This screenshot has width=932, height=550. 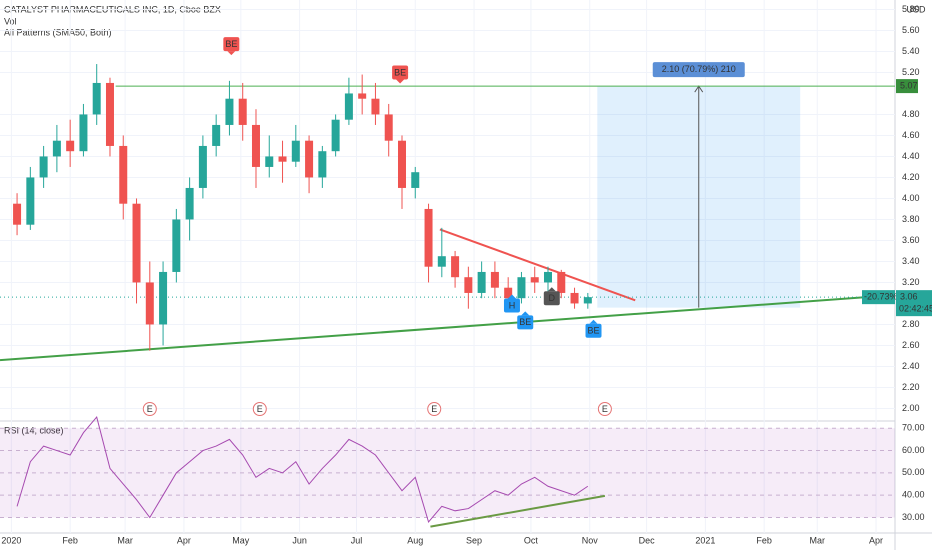 What do you see at coordinates (911, 387) in the screenshot?
I see `y-tick-label: 2.20` at bounding box center [911, 387].